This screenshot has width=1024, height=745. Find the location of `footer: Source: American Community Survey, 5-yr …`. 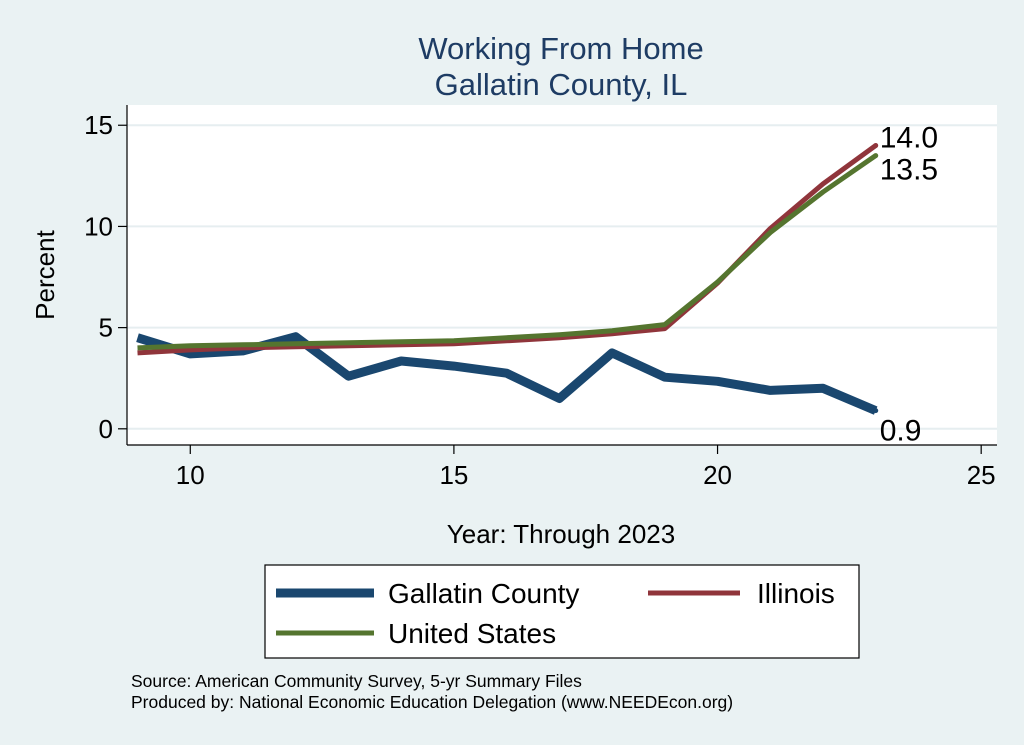

footer: Source: American Community Survey, 5-yr … is located at coordinates (432, 692).